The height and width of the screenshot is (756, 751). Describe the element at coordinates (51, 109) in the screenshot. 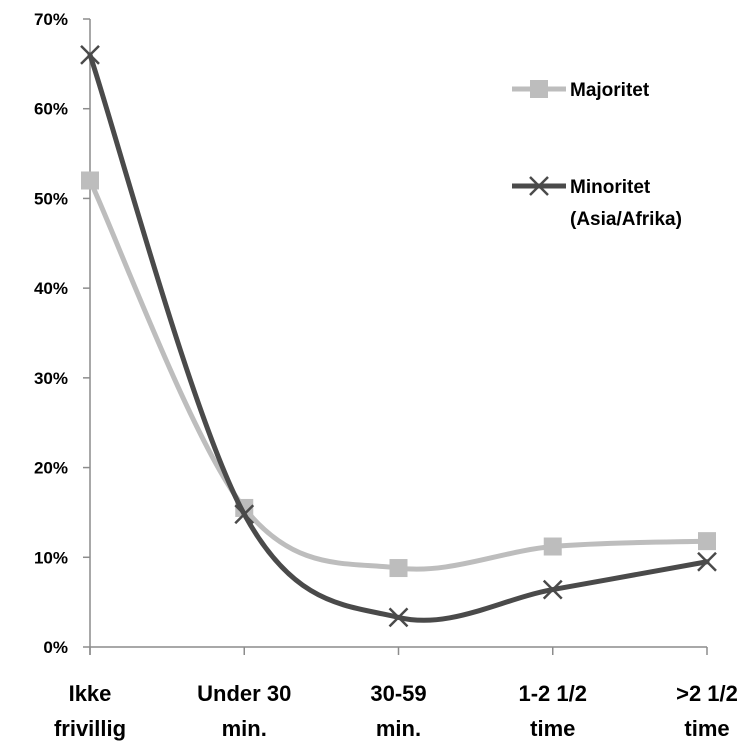

I see `y-tick-label: 60%` at that location.